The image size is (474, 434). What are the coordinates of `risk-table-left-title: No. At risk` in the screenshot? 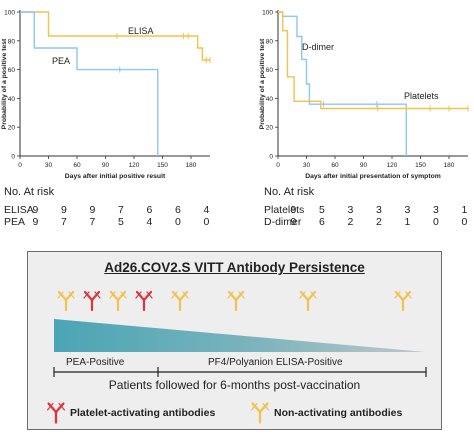 It's located at (29, 192).